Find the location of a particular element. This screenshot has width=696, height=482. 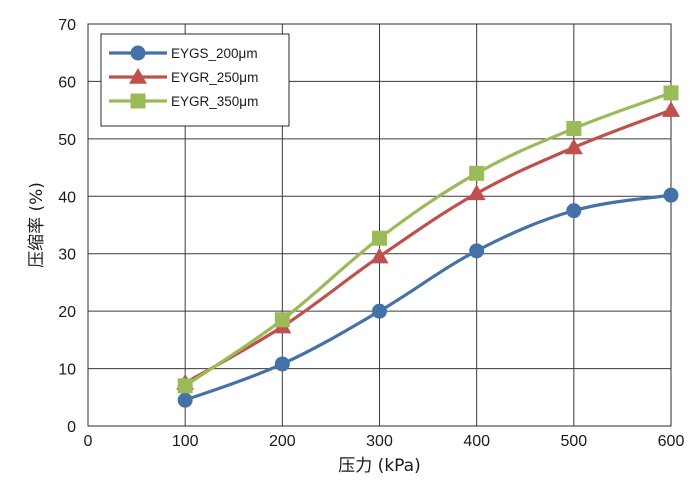

y-tick-label: 60 is located at coordinates (67, 82).